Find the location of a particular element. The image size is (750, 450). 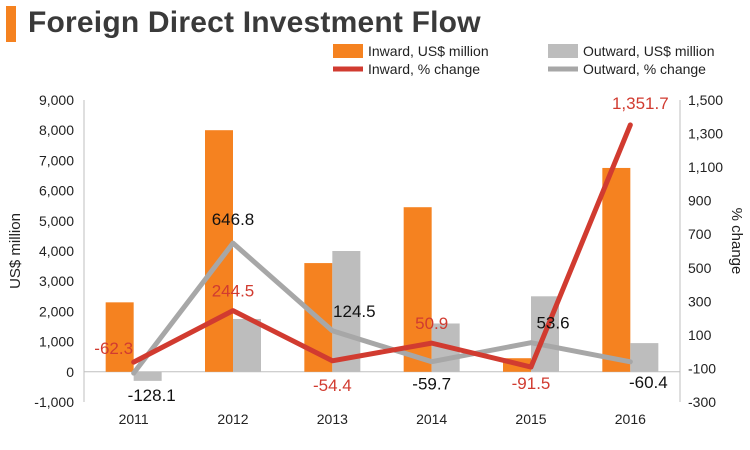

outward-change-label: -60.4 is located at coordinates (648, 382).